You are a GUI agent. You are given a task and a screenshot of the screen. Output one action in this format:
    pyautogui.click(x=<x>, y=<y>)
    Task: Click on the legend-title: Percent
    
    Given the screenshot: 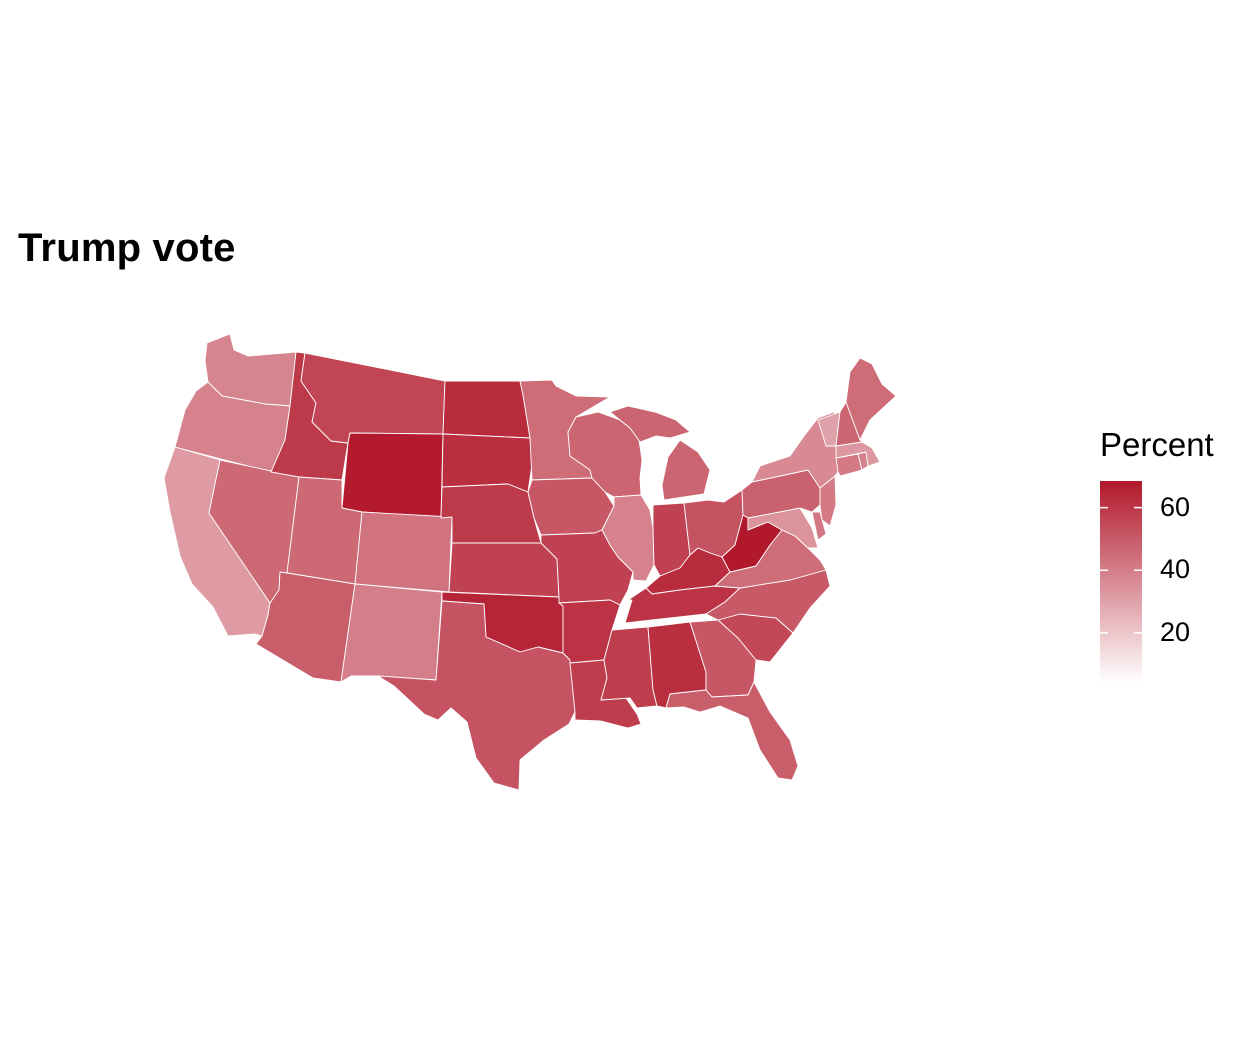 What is the action you would take?
    pyautogui.click(x=1157, y=444)
    